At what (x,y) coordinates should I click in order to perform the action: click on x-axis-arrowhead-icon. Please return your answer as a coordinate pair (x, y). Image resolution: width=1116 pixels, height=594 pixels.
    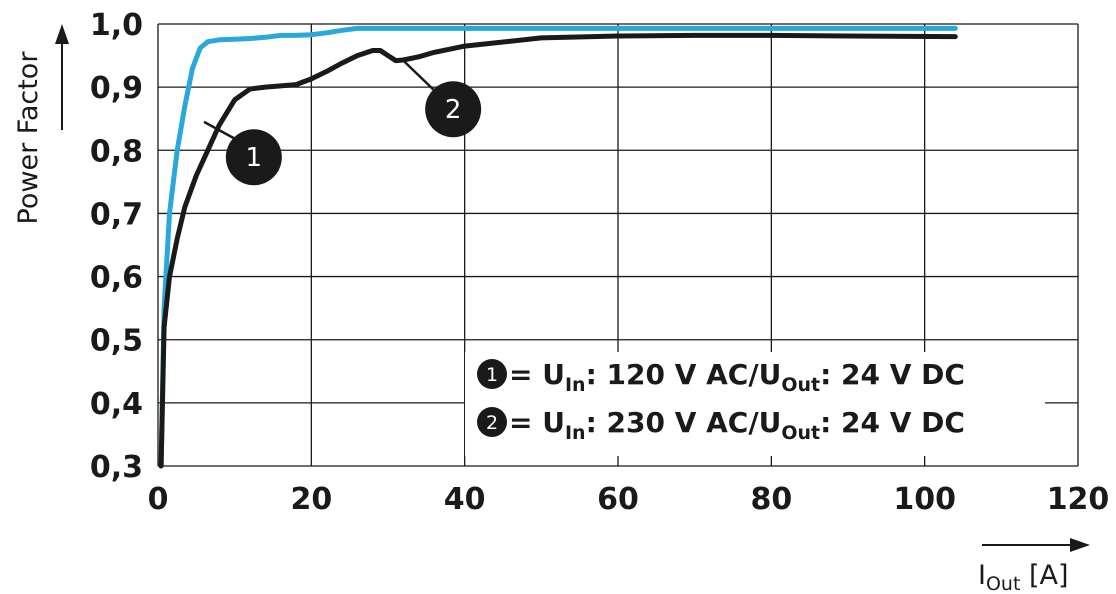
    Looking at the image, I should click on (1080, 545).